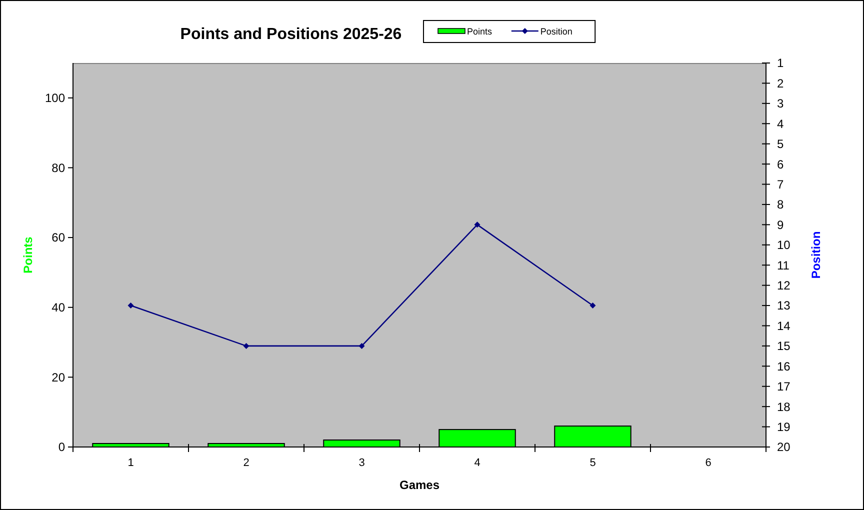 This screenshot has width=864, height=510. I want to click on y2-tick-label: 20, so click(784, 447).